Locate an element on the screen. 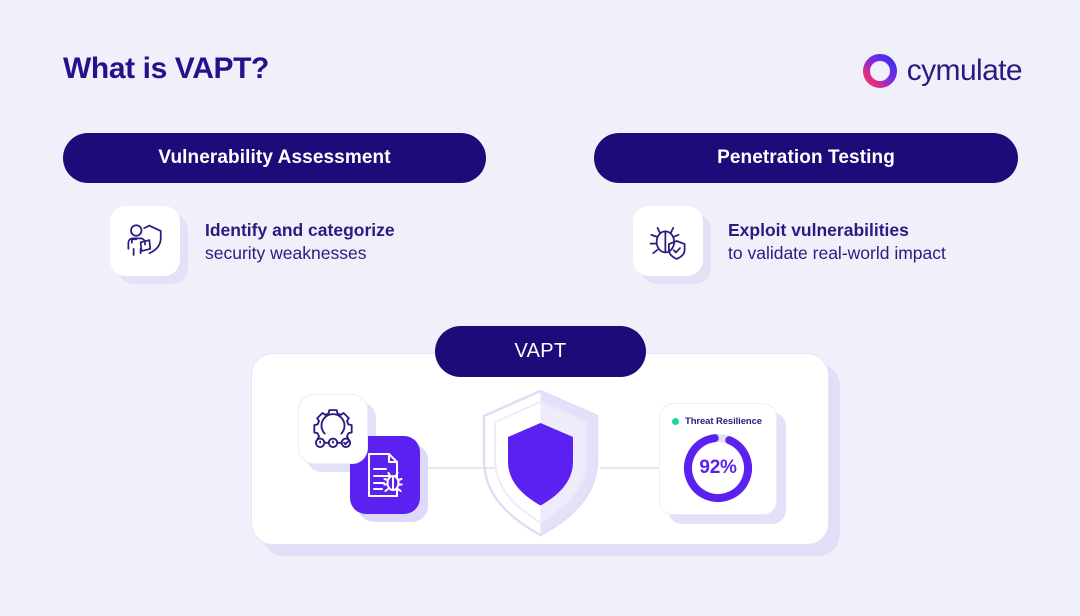  feature-left-line2: security weaknesses is located at coordinates (286, 253).